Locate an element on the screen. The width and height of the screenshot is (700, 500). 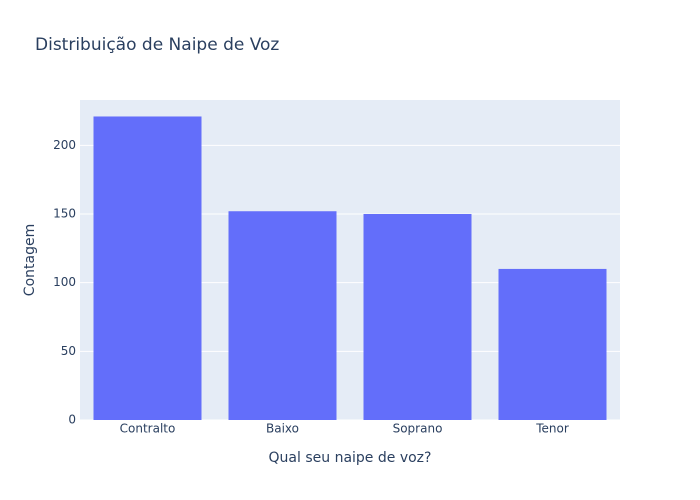
x-tick-label: Contralto is located at coordinates (148, 429).